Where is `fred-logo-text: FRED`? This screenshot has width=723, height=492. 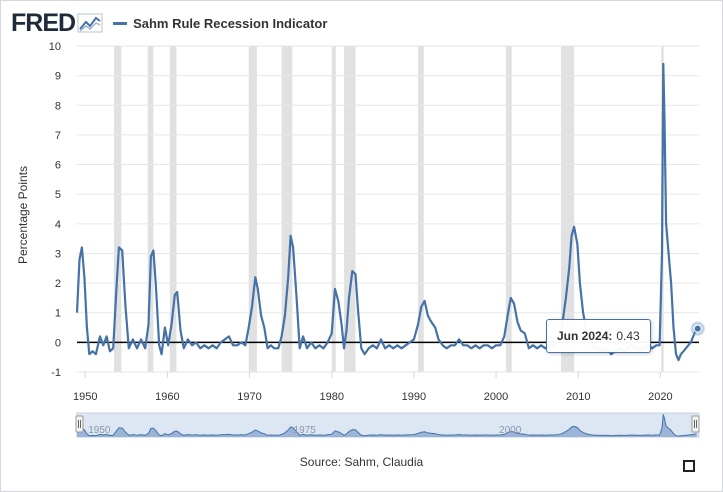 fred-logo-text: FRED is located at coordinates (43, 22).